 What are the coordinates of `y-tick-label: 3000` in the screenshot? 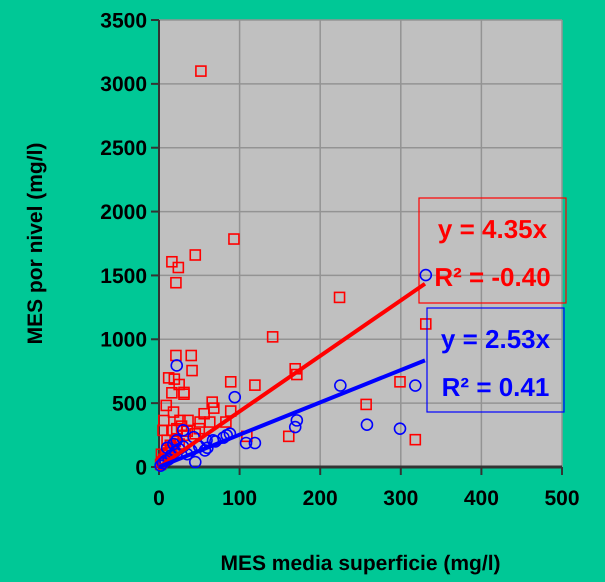 It's located at (123, 84).